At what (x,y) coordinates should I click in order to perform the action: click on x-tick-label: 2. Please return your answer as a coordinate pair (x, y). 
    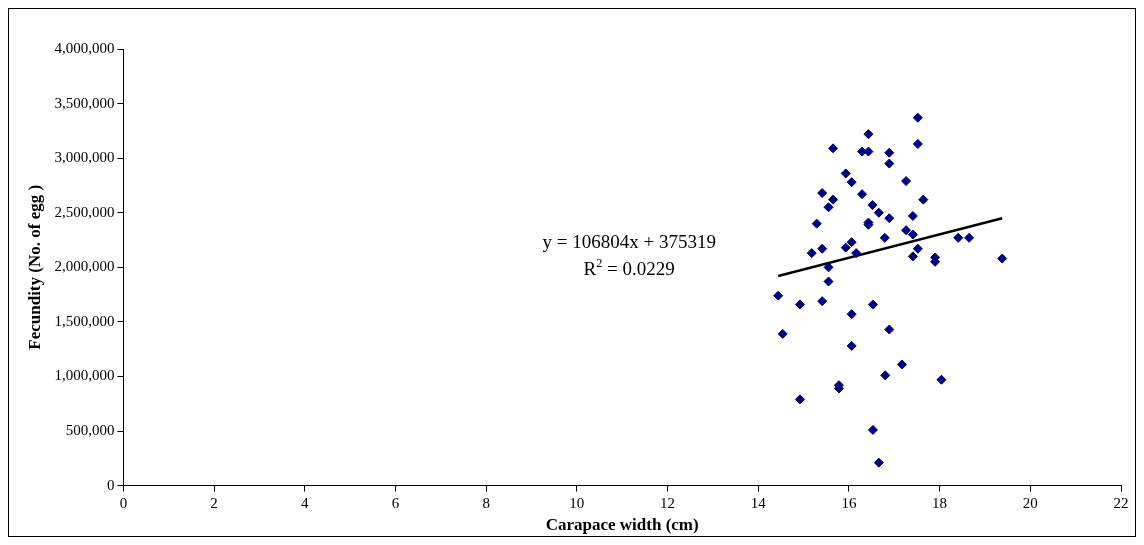
    Looking at the image, I should click on (214, 502).